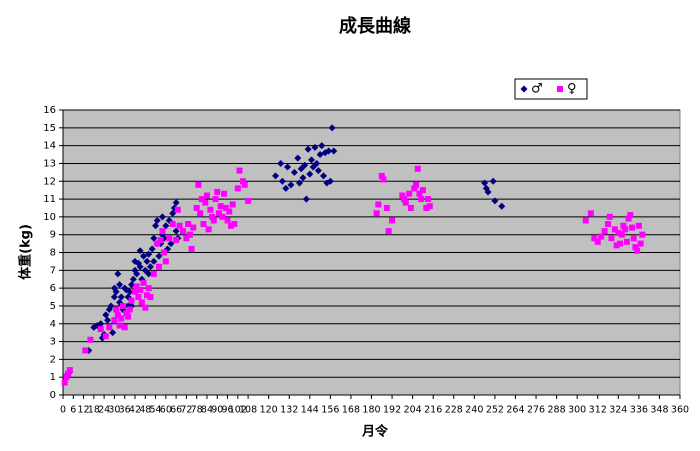  I want to click on y-tick-label: 8, so click(53, 253).